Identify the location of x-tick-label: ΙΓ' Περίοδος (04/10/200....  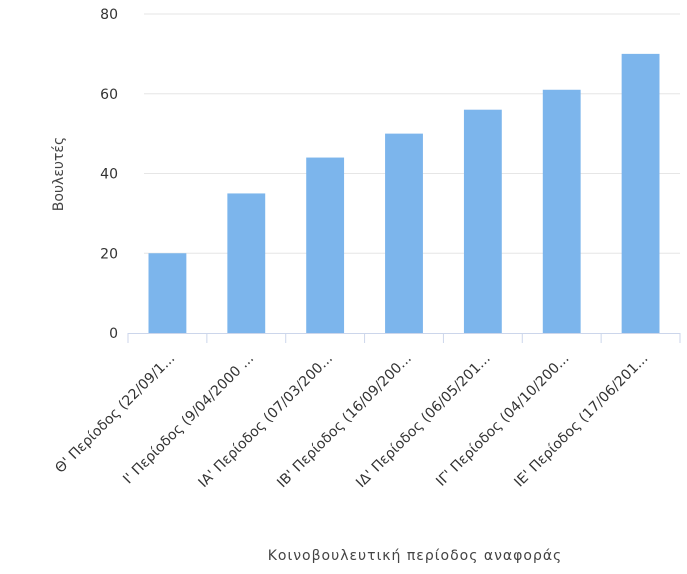
(502, 420).